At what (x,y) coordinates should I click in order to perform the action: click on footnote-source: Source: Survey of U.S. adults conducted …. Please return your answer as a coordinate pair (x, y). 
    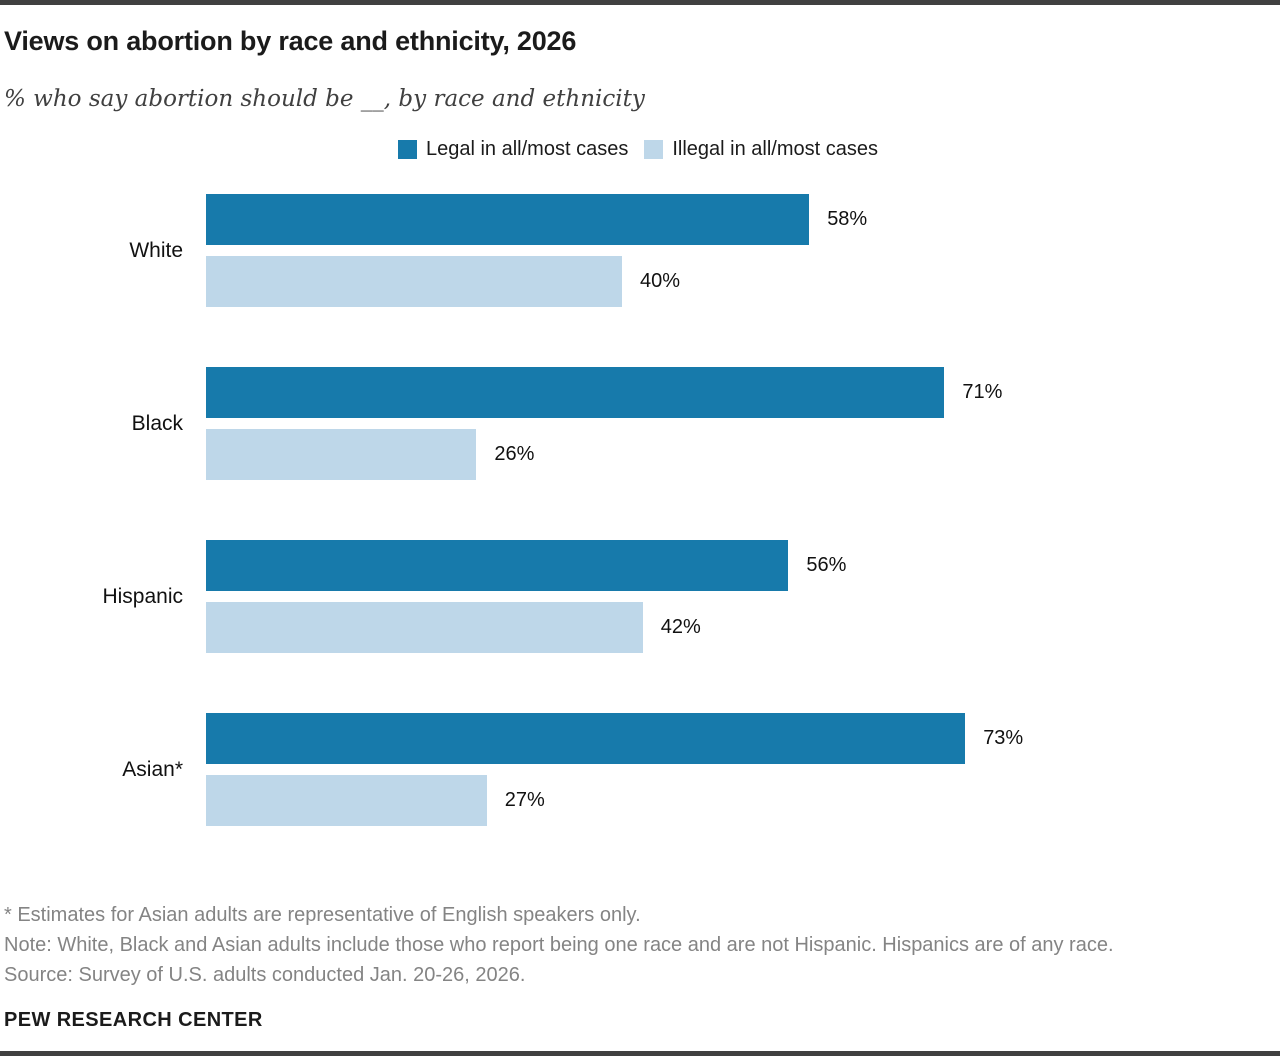
    Looking at the image, I should click on (265, 975).